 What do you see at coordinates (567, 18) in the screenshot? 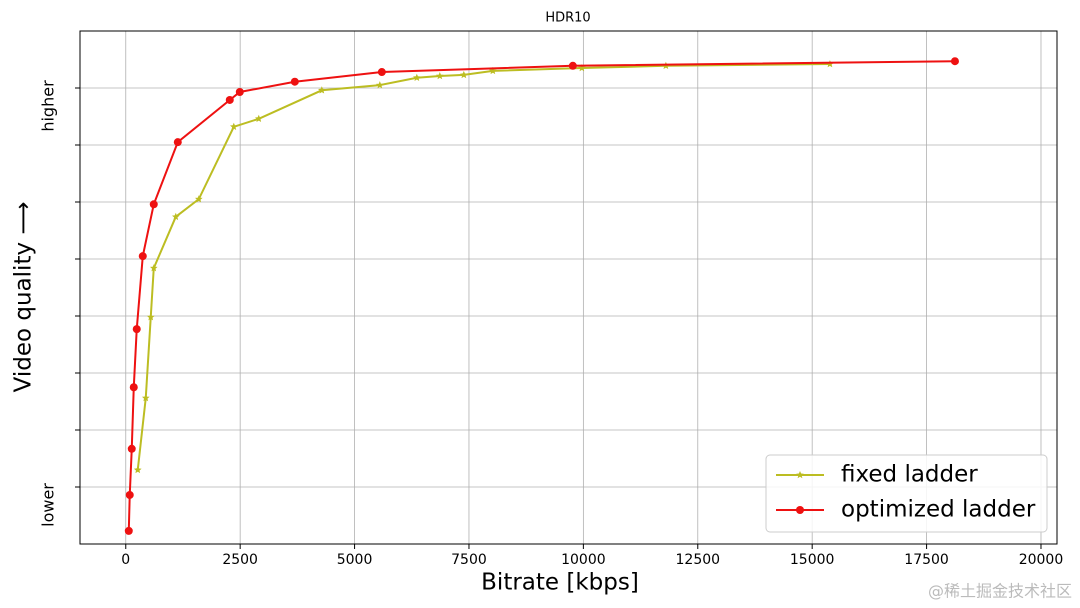
I see `chart-title: HDR10` at bounding box center [567, 18].